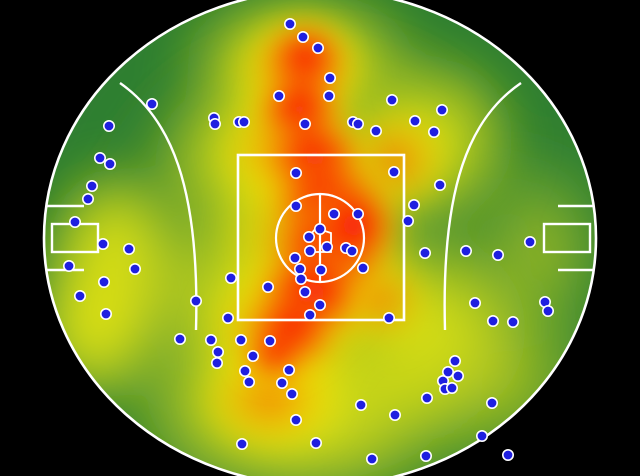  Describe the element at coordinates (567, 238) in the screenshot. I see `sightscreen-right` at that location.